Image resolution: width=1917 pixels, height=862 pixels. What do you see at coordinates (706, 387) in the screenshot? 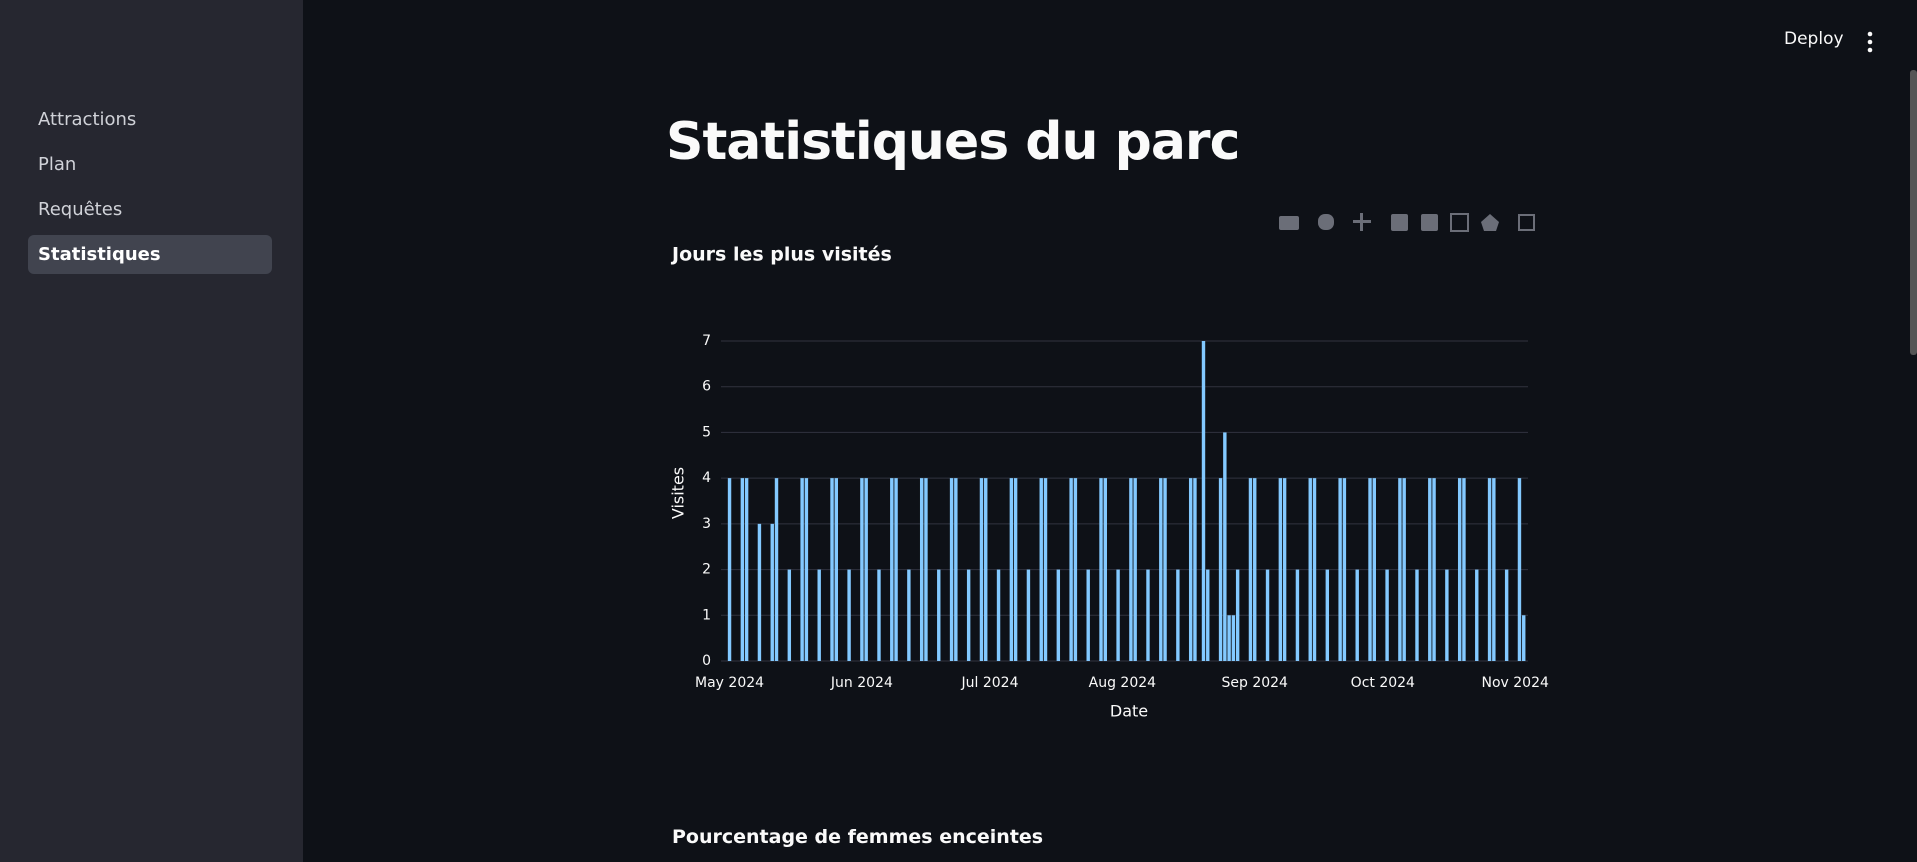
I see `y-tick-label: 6` at bounding box center [706, 387].